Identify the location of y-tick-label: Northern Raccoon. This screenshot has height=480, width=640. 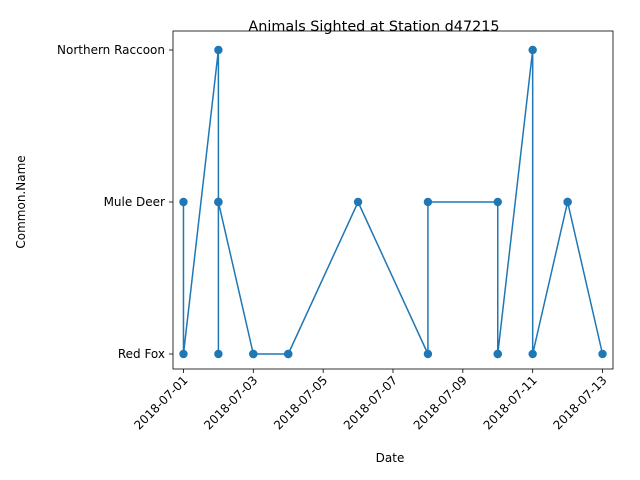
(111, 50).